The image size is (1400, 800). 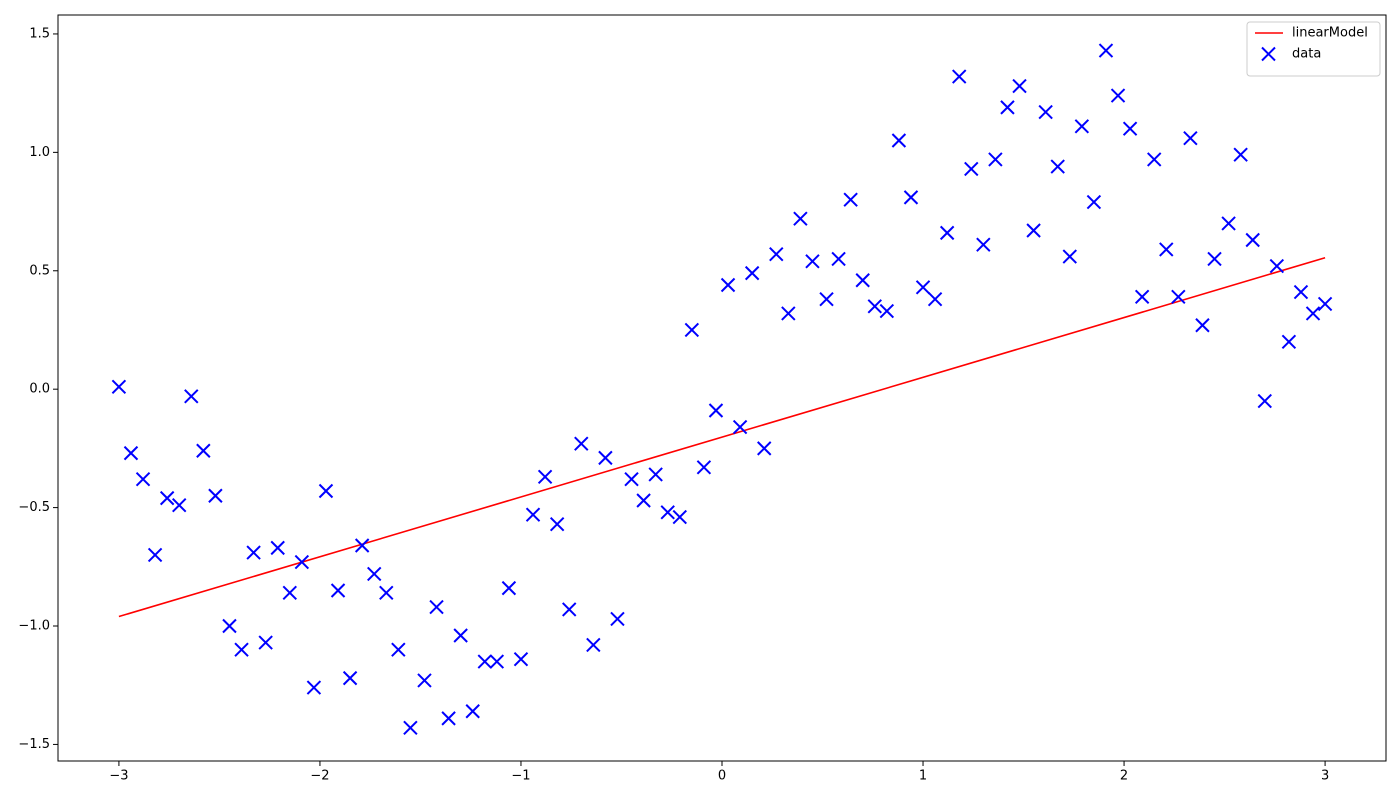 I want to click on x-tick-label: 1, so click(x=923, y=776).